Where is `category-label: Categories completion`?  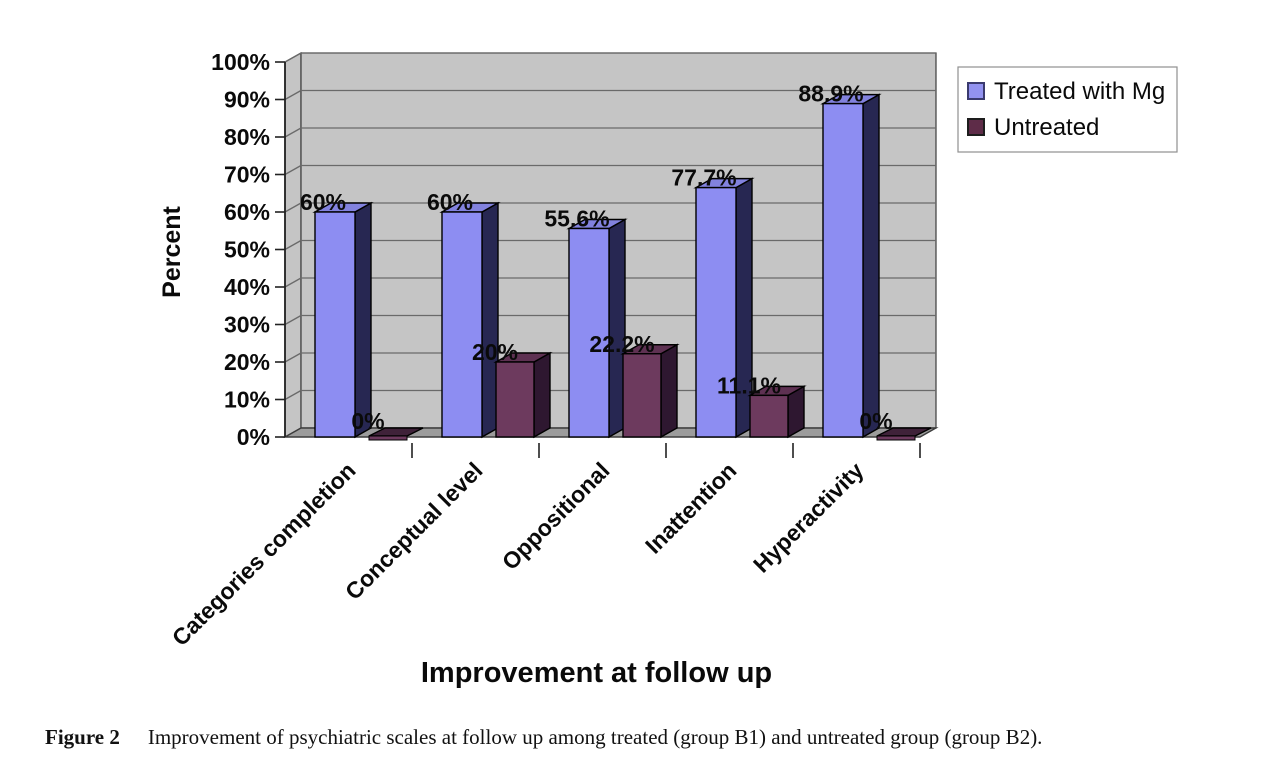 category-label: Categories completion is located at coordinates (264, 554).